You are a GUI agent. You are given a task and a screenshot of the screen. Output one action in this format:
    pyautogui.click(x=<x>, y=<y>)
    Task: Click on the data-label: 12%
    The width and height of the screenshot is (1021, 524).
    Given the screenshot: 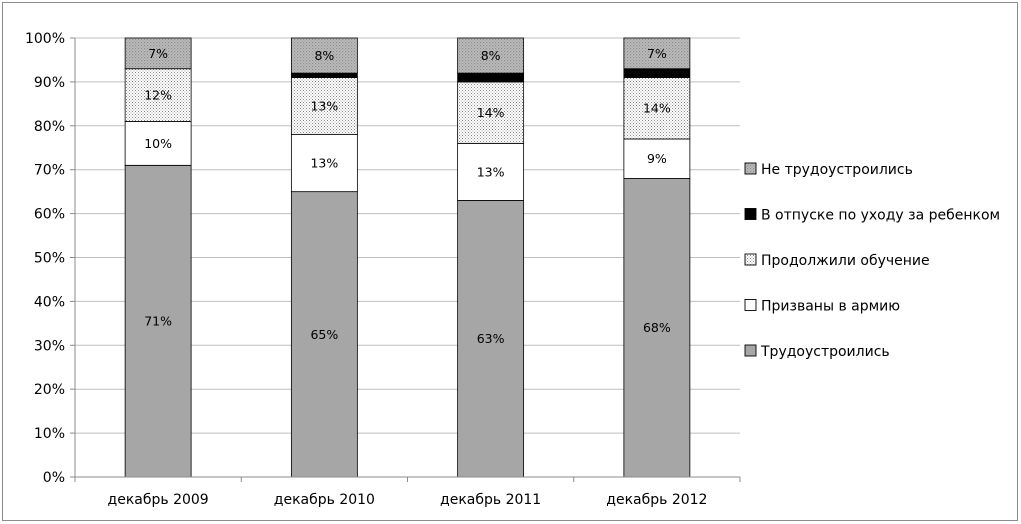 What is the action you would take?
    pyautogui.click(x=158, y=95)
    